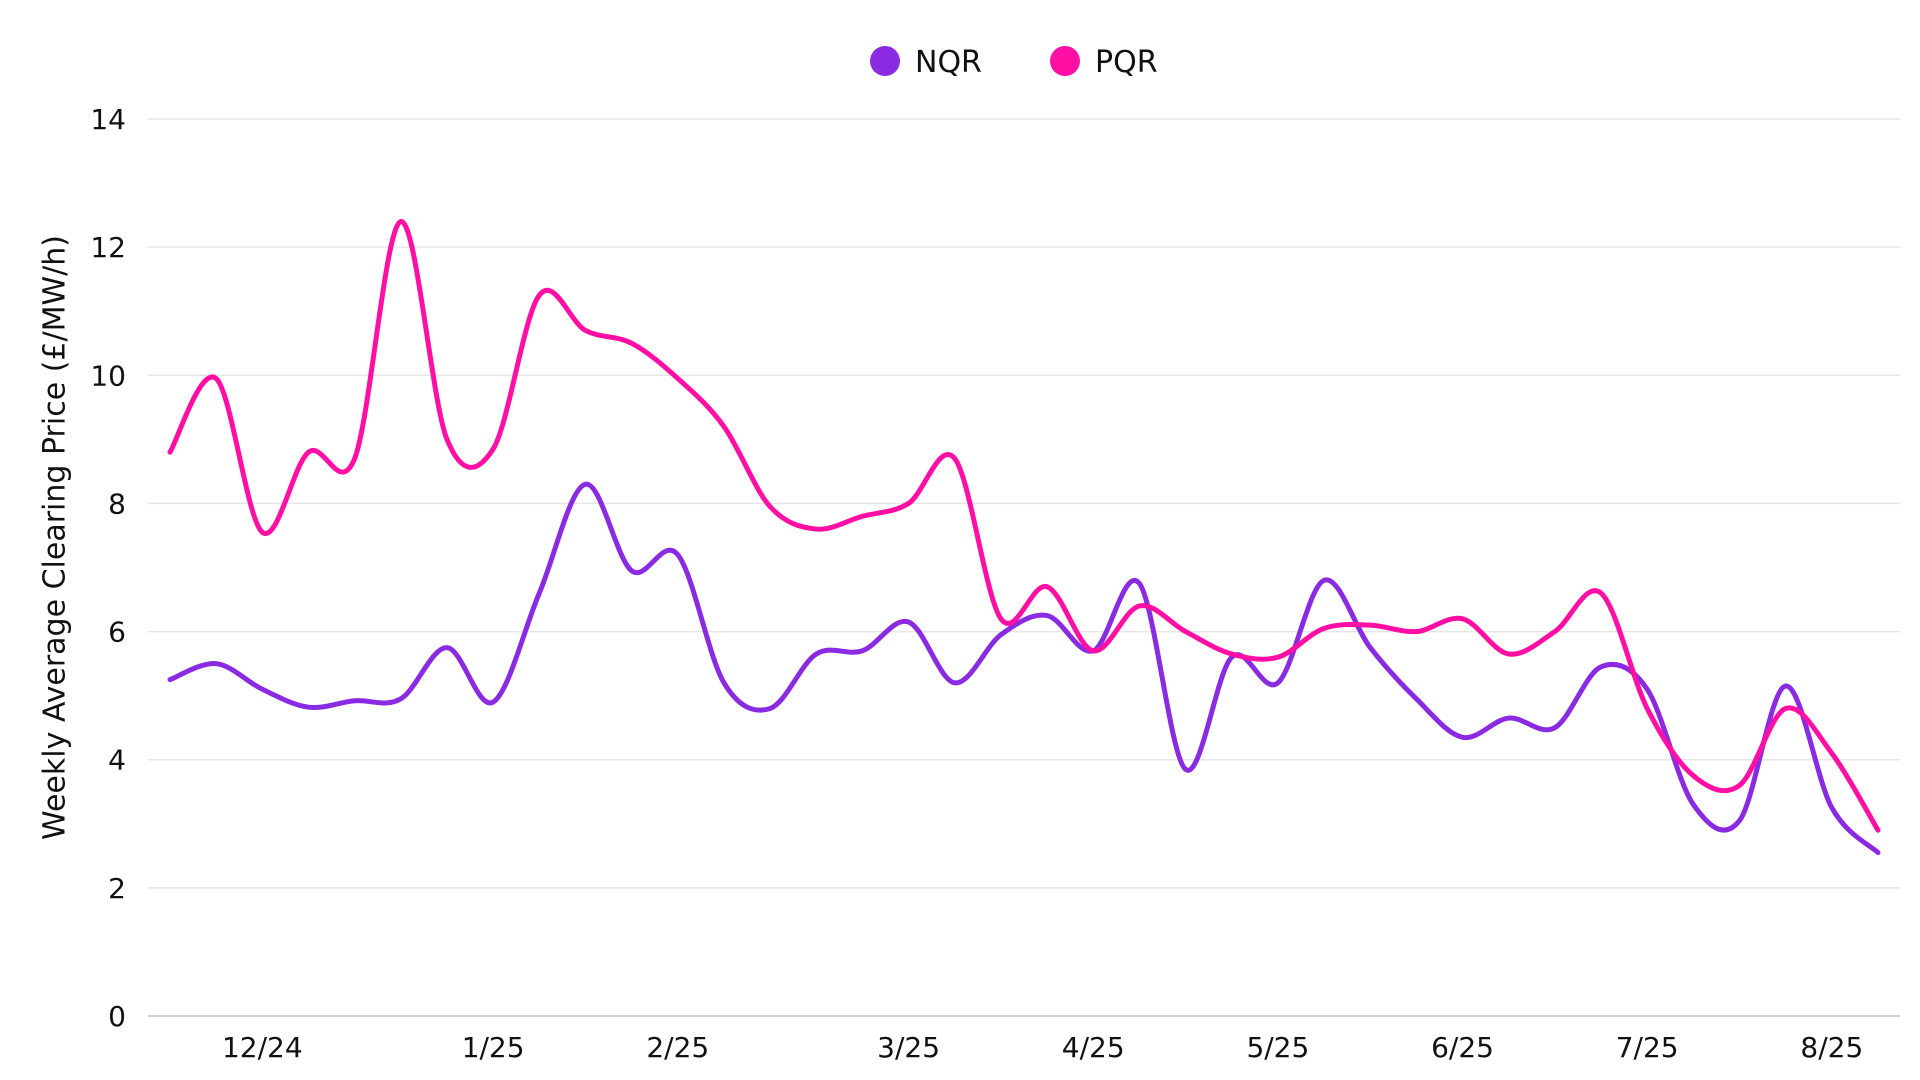 The width and height of the screenshot is (1920, 1080). I want to click on x-tick-label: 6/25, so click(1462, 1047).